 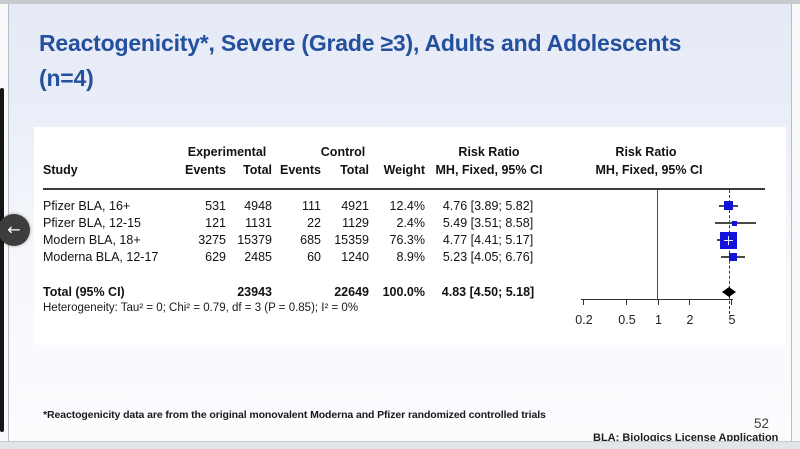 I want to click on plot-header-method: MH, Fixed, 95% CI, so click(x=649, y=170).